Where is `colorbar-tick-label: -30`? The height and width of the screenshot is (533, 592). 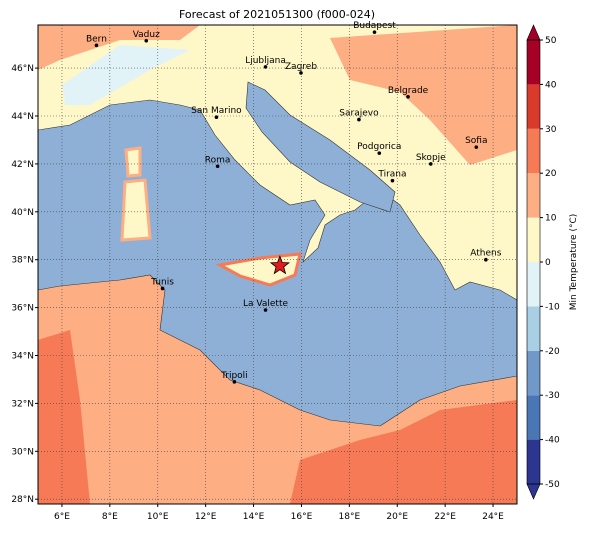
colorbar-tick-label: -30 is located at coordinates (552, 396).